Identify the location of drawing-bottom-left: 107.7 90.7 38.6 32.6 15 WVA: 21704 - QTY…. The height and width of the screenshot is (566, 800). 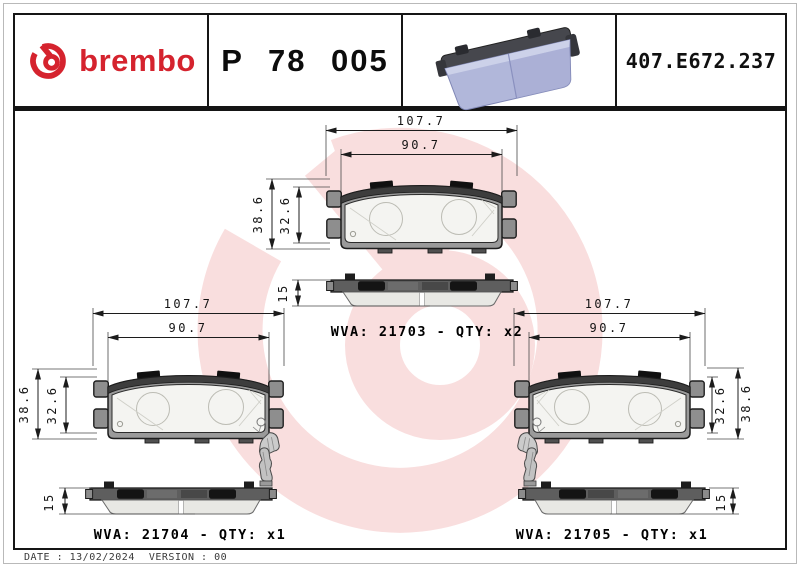
(152, 420).